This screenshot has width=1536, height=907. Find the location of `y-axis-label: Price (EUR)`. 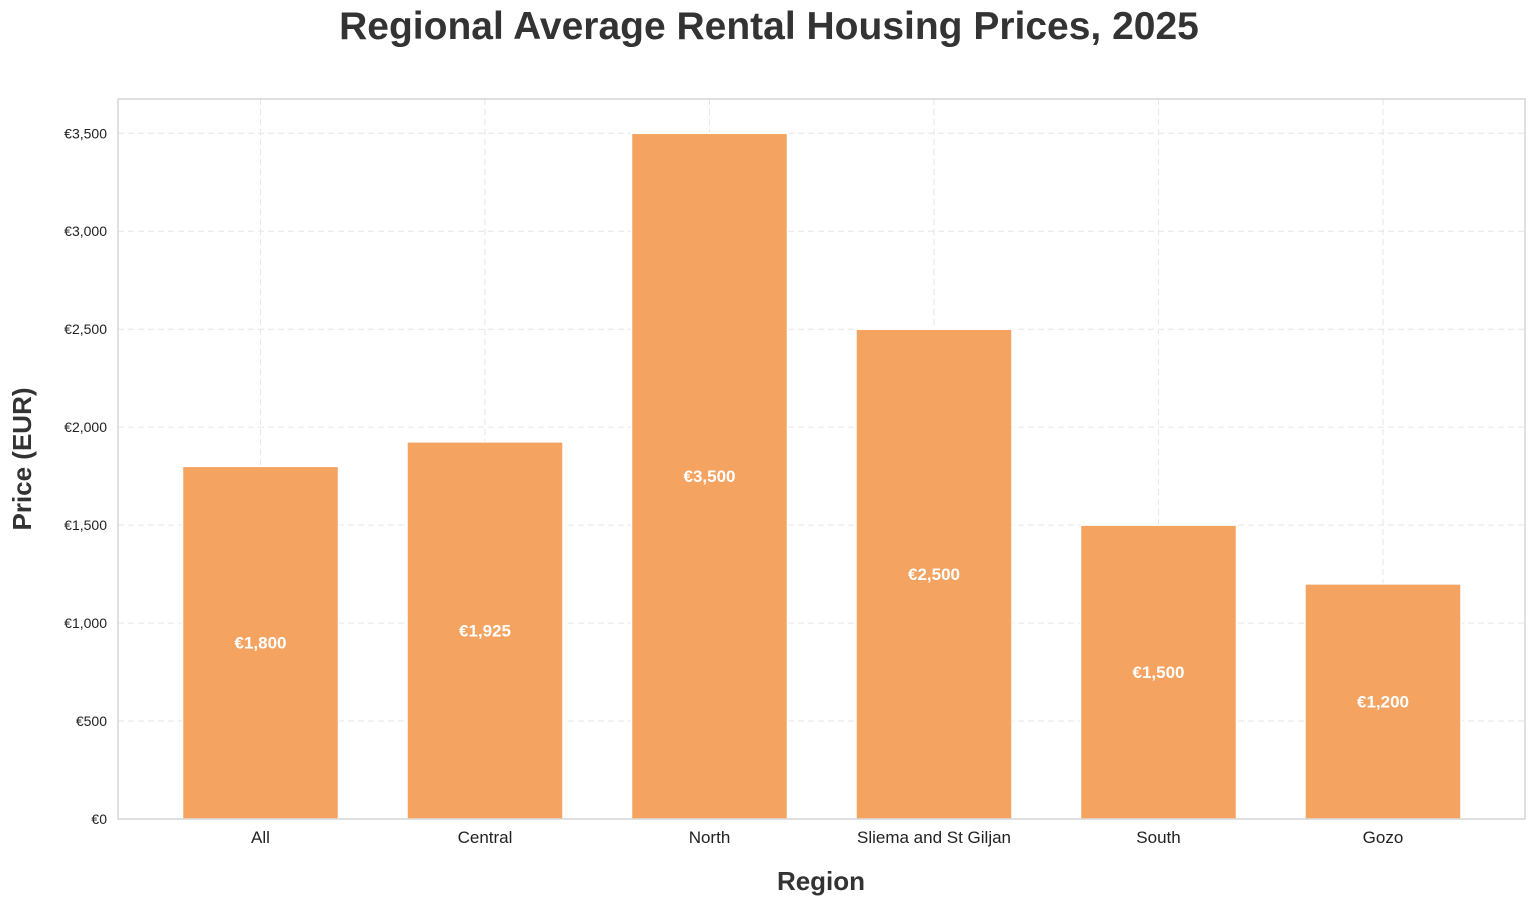

y-axis-label: Price (EUR) is located at coordinates (22, 458).